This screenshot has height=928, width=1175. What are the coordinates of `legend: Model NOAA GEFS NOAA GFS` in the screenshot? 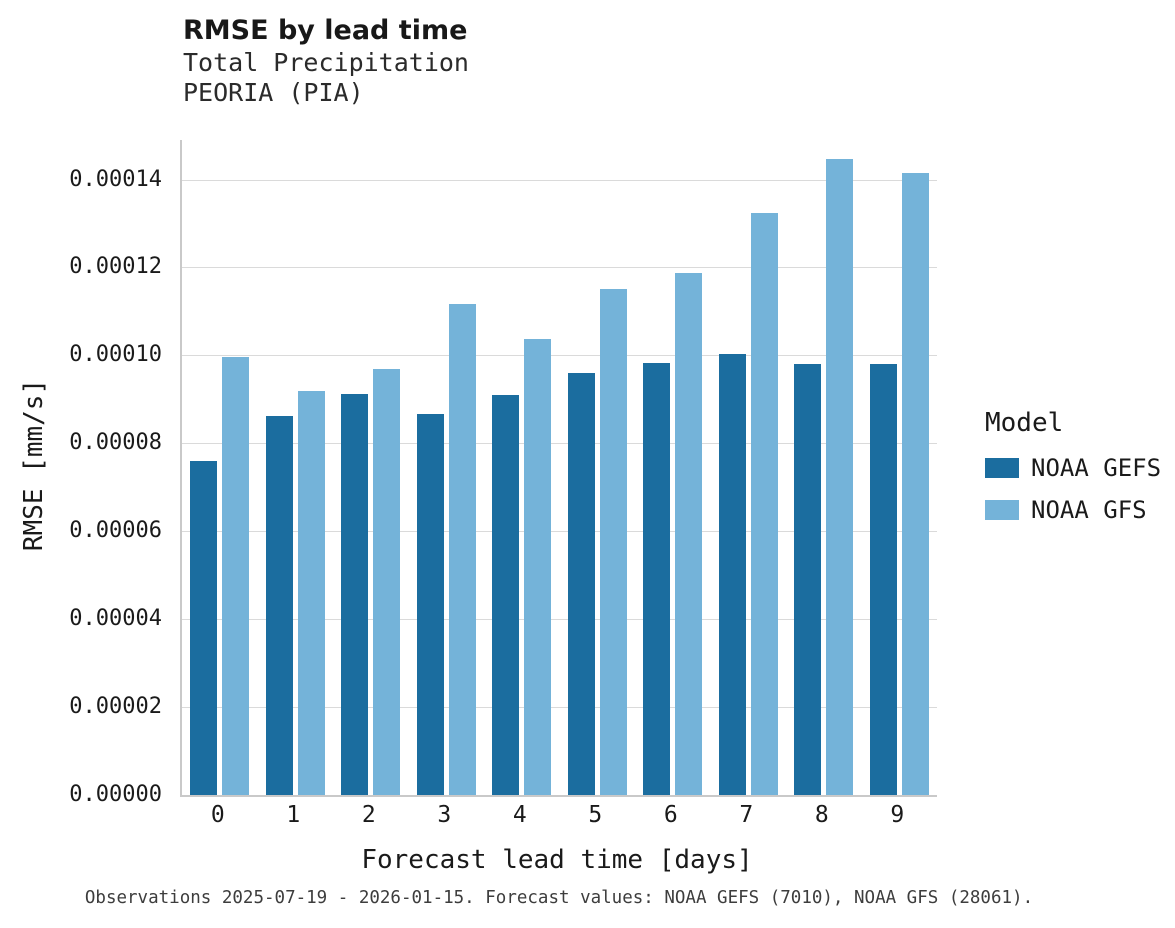 It's located at (1073, 473).